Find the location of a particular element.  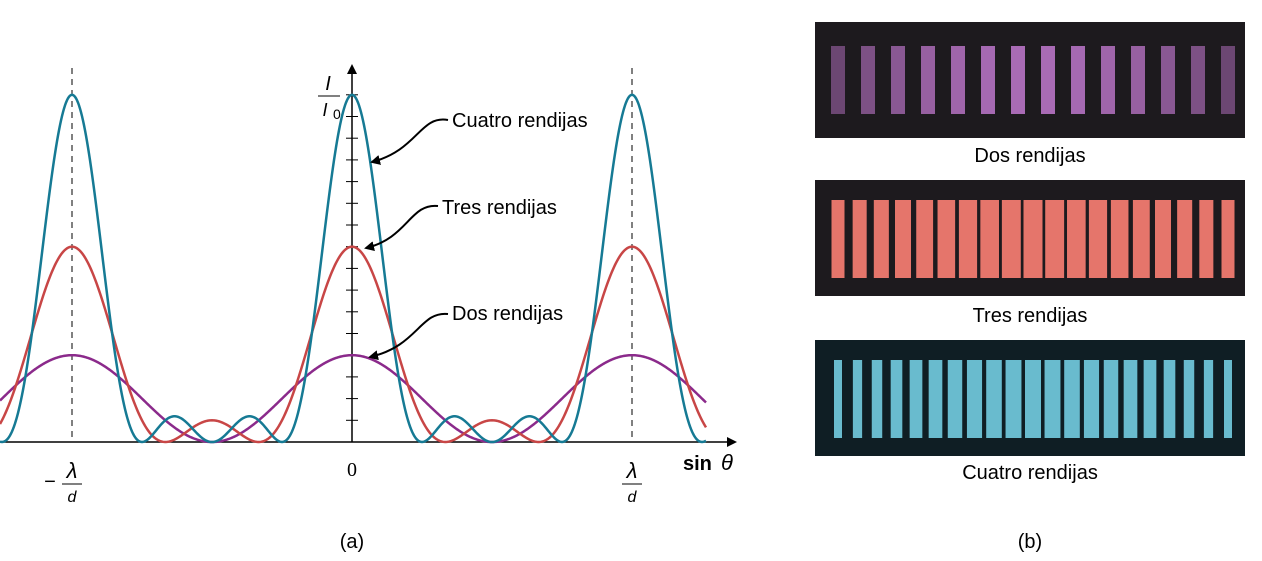

photo is located at coordinates (1030, 80).